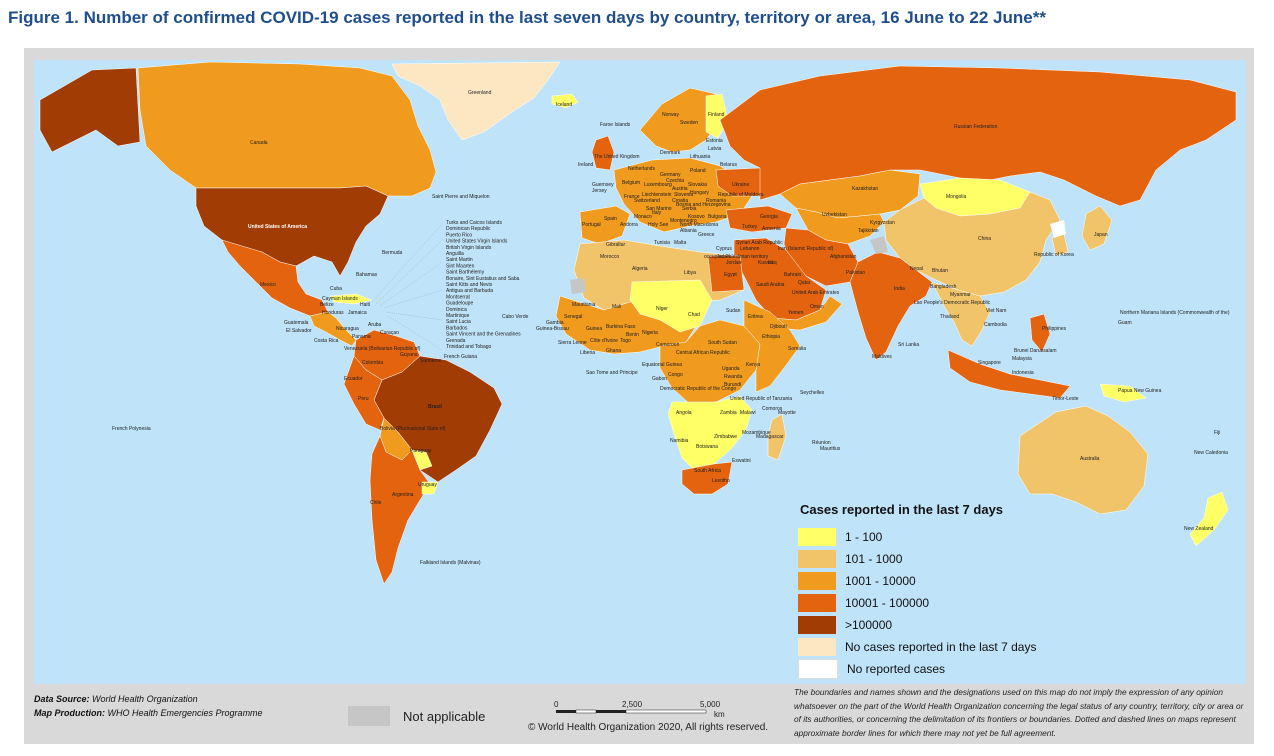 The width and height of the screenshot is (1274, 756). I want to click on australia-shape, so click(1083, 460).